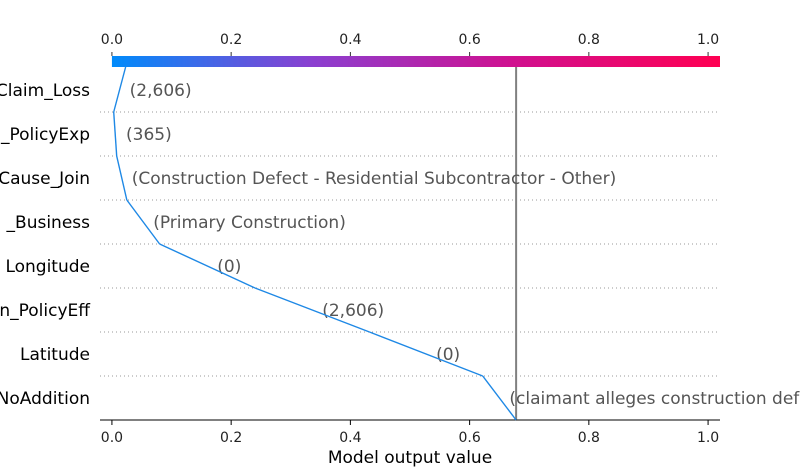 This screenshot has width=800, height=470. Describe the element at coordinates (410, 432) in the screenshot. I see `x-axis: 0.0 0.2 0.4 0.6 0.8 1.0` at that location.